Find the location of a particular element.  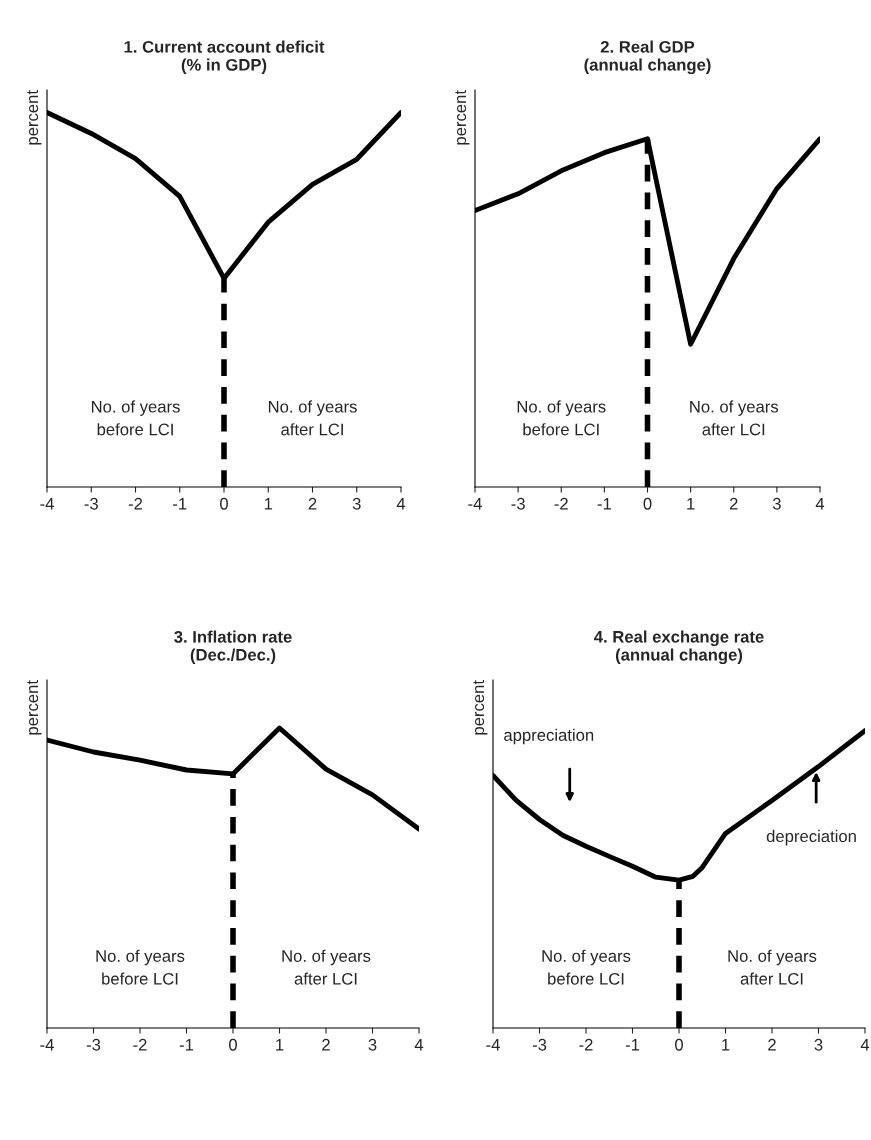

chart-title: 2. Real GDP (annual change) is located at coordinates (647, 57).